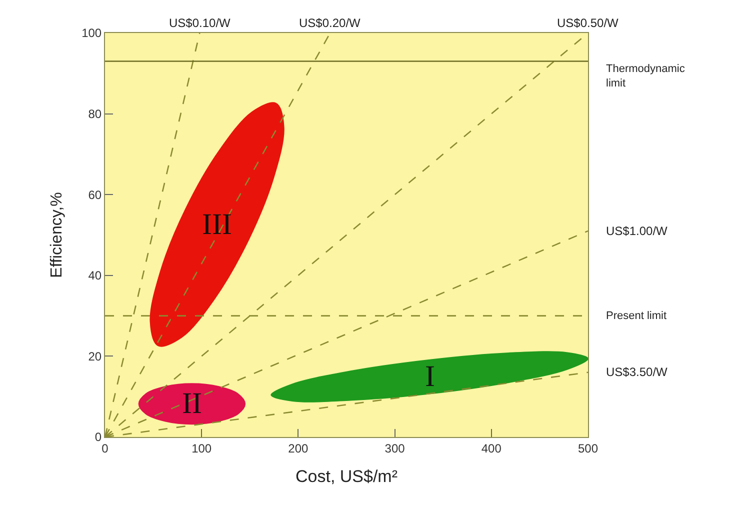 This screenshot has width=756, height=511. I want to click on y-tick-label: 20, so click(95, 356).